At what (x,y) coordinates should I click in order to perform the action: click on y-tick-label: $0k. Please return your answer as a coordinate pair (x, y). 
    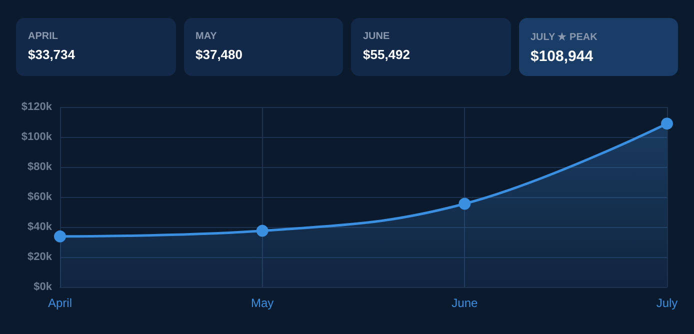
    Looking at the image, I should click on (43, 287).